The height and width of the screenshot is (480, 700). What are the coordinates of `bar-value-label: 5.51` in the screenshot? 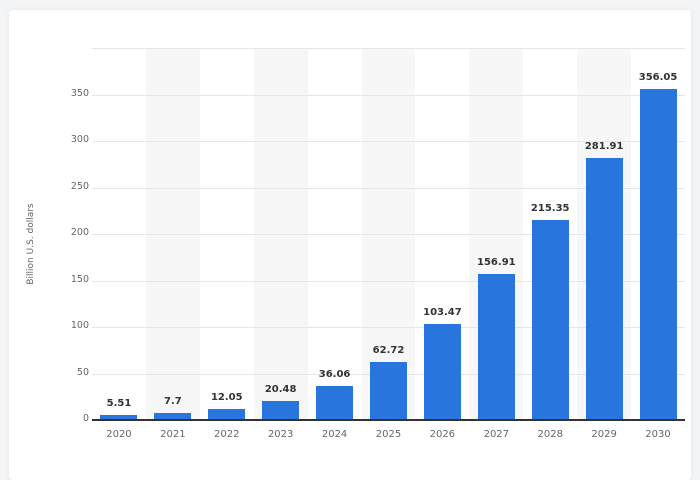 It's located at (119, 403).